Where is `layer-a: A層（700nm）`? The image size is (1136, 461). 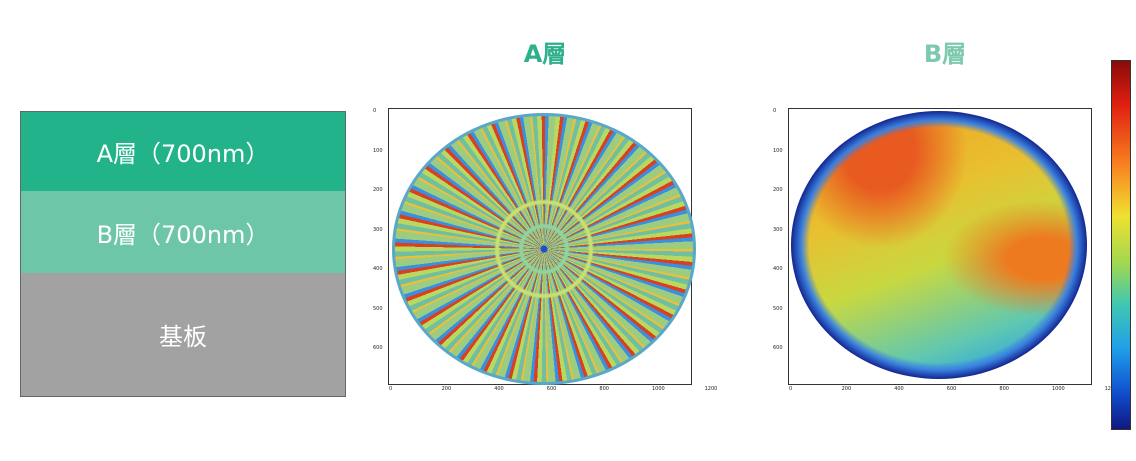
layer-a: A層（700nm） is located at coordinates (183, 151).